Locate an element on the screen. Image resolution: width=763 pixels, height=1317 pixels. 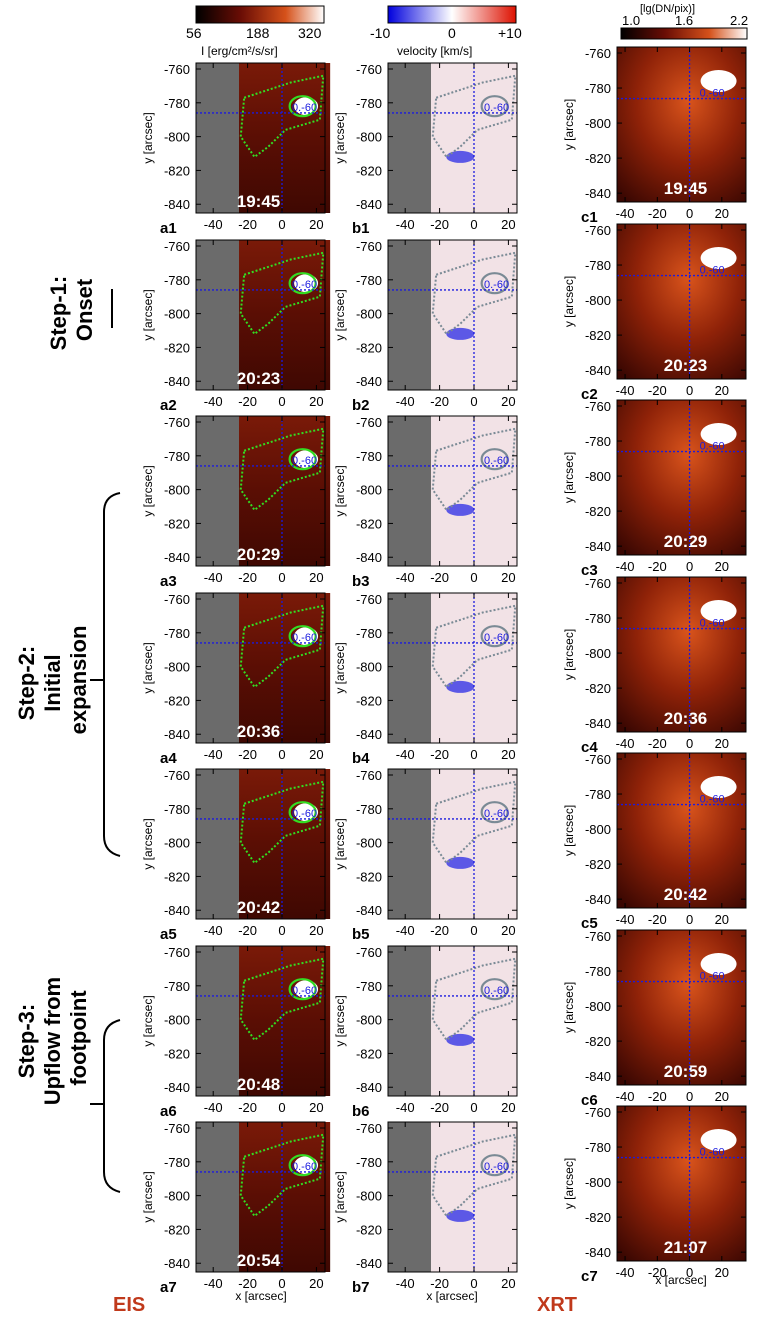
bright-core is located at coordinates (306, 283).